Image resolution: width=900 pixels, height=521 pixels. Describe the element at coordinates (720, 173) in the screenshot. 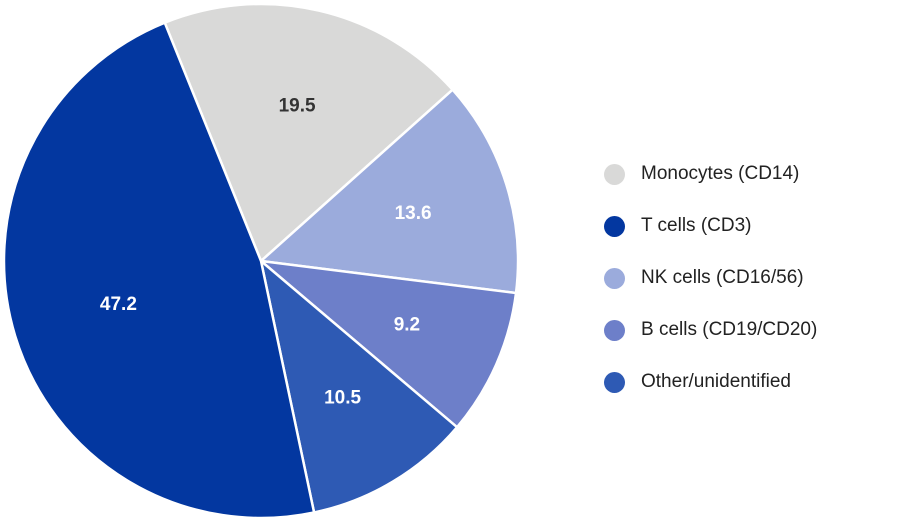

I see `legend-label: Monocytes (CD14)` at that location.